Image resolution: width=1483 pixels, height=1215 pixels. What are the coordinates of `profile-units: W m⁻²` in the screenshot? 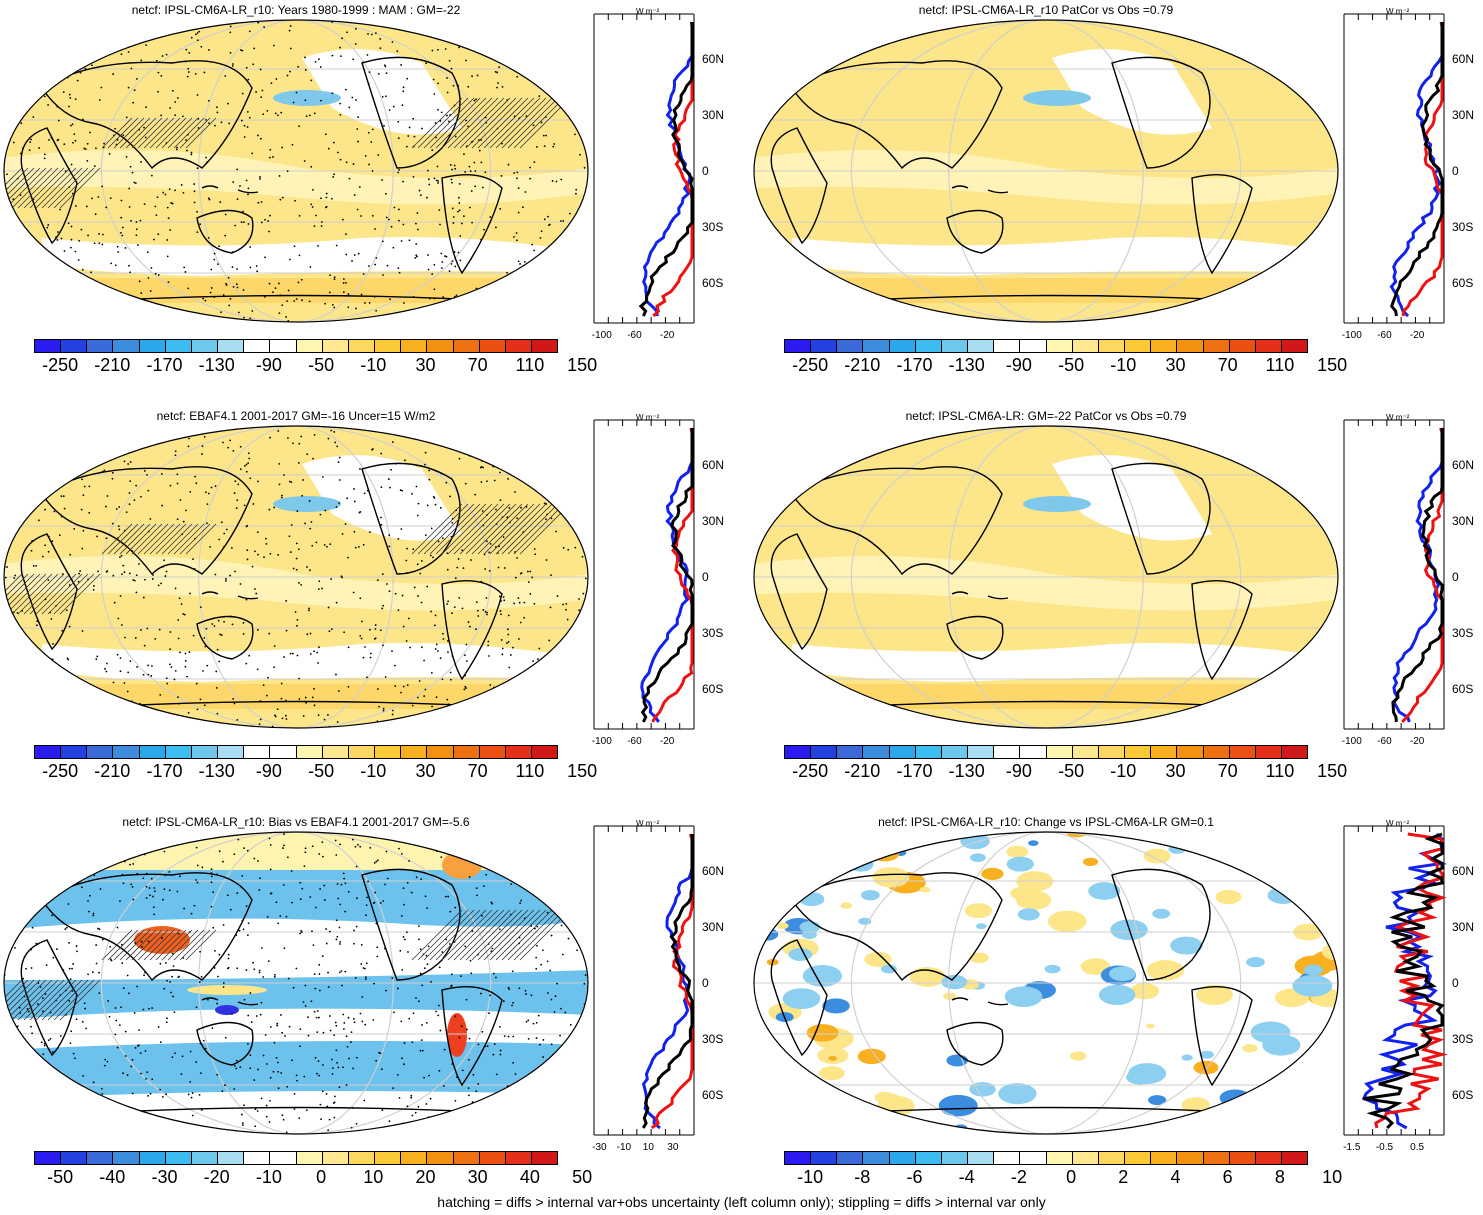 It's located at (1398, 824).